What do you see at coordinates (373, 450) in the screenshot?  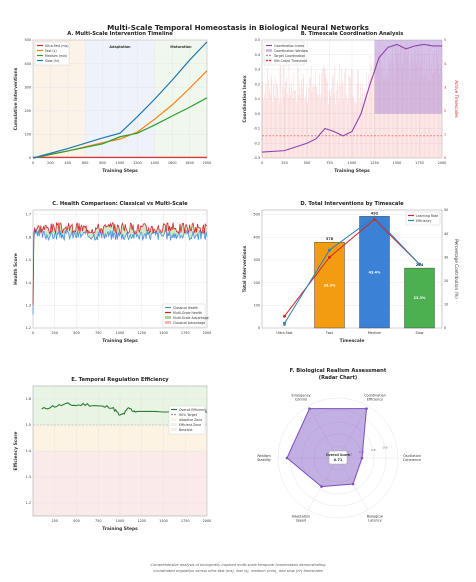 I see `radar-tick-label: 0.6` at bounding box center [373, 450].